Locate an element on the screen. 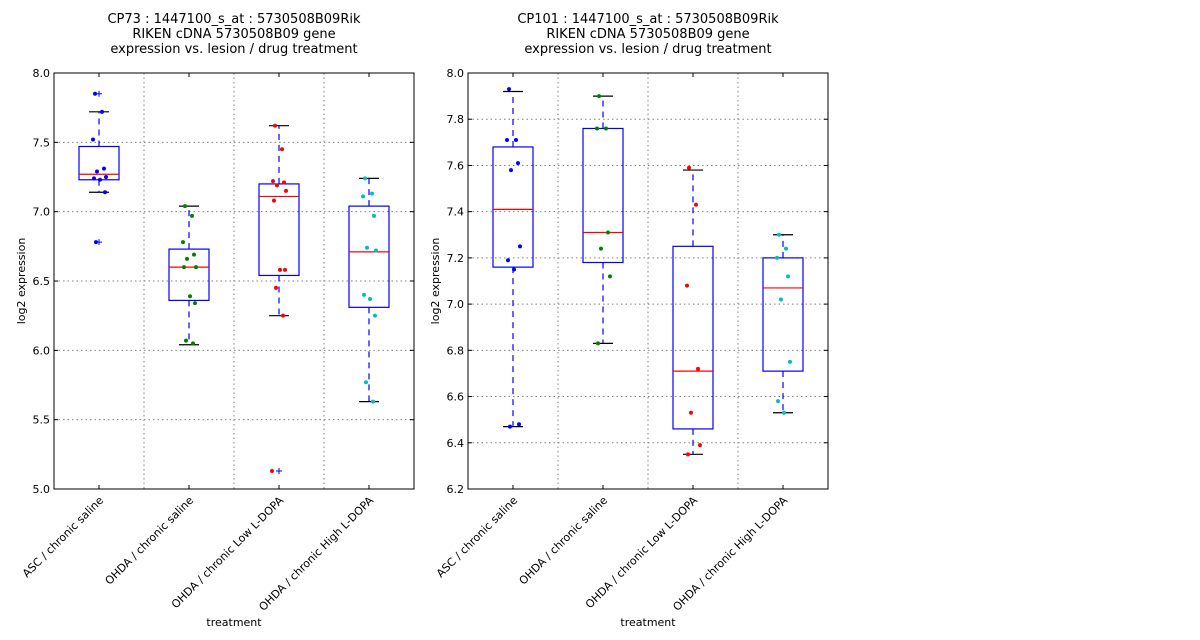  flier-marker is located at coordinates (279, 470).